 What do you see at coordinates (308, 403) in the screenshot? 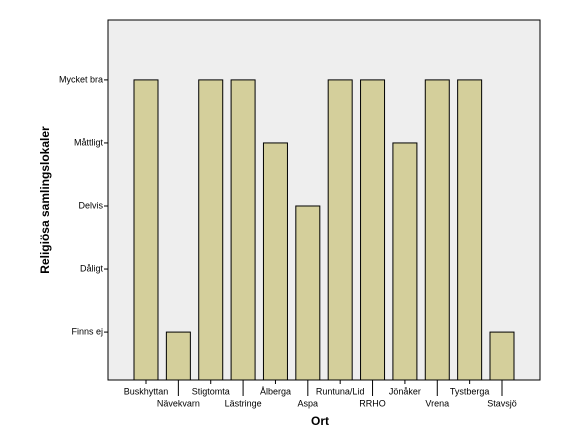
I see `x-tick-label: Aspa` at bounding box center [308, 403].